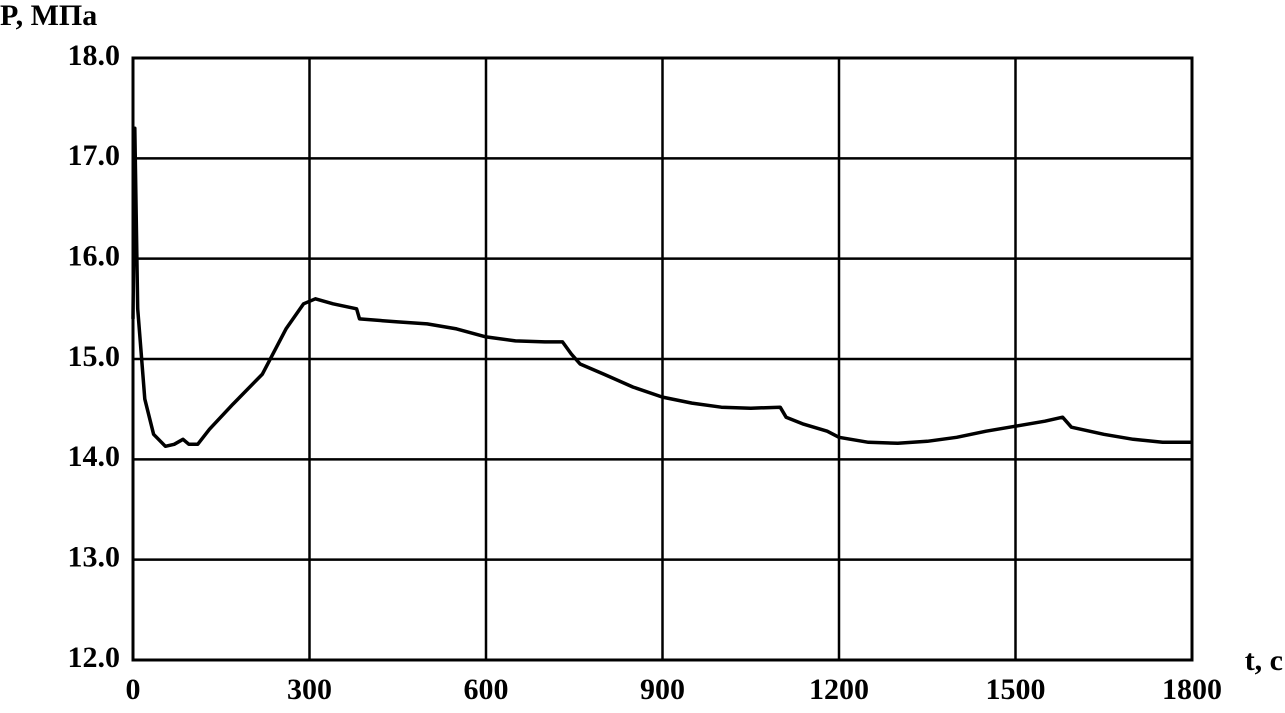  Describe the element at coordinates (94, 55) in the screenshot. I see `y-tick-label: 18.0` at that location.